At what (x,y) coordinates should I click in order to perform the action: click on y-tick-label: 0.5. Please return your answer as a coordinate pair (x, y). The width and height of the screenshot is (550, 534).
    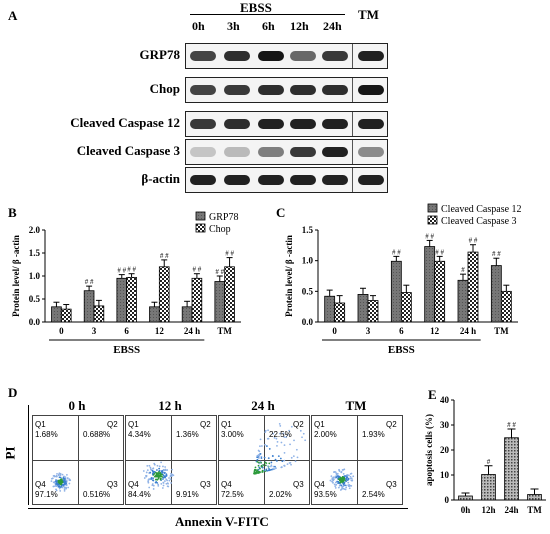
    Looking at the image, I should click on (308, 291).